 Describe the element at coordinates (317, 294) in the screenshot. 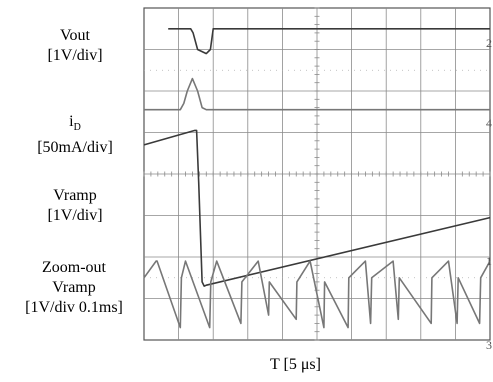

I see `trace-zoom-out-vramp` at that location.